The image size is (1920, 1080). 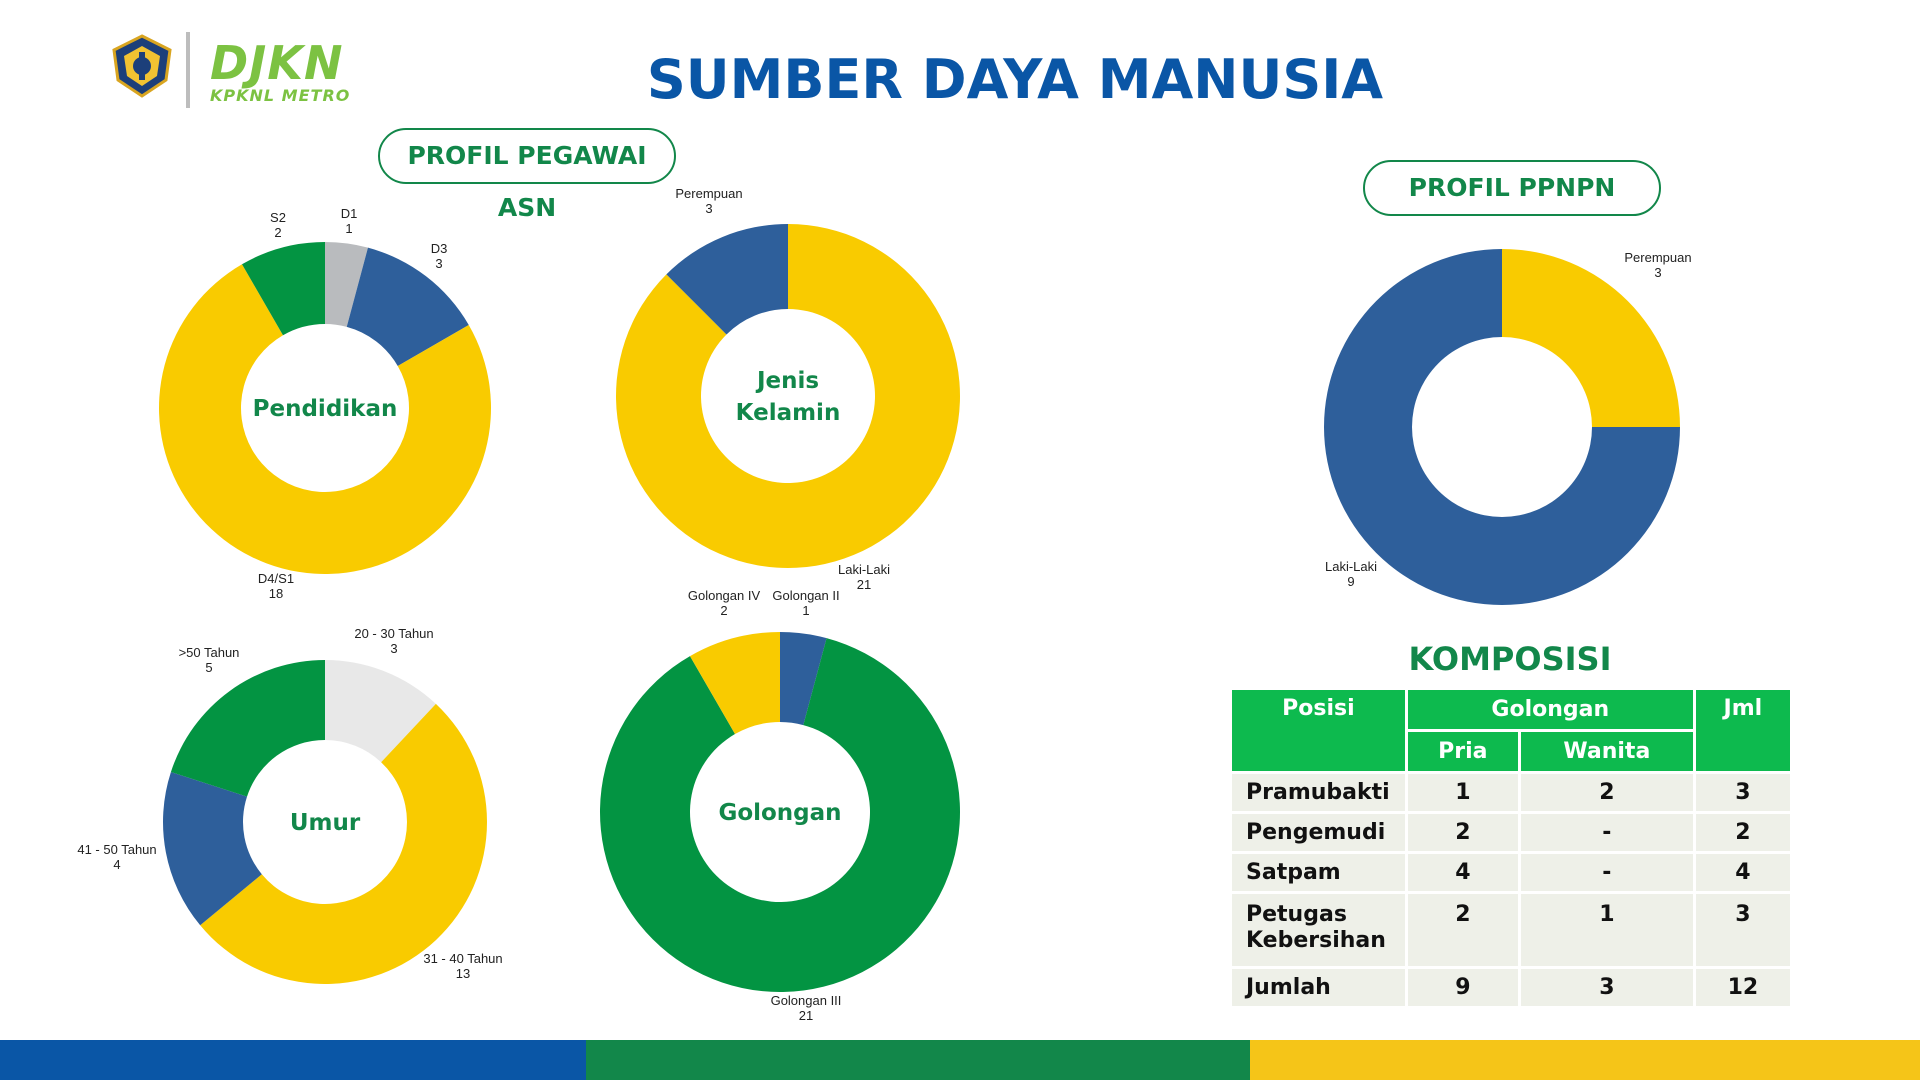 What do you see at coordinates (735, 683) in the screenshot?
I see `golongan-slice-golongan-iv` at bounding box center [735, 683].